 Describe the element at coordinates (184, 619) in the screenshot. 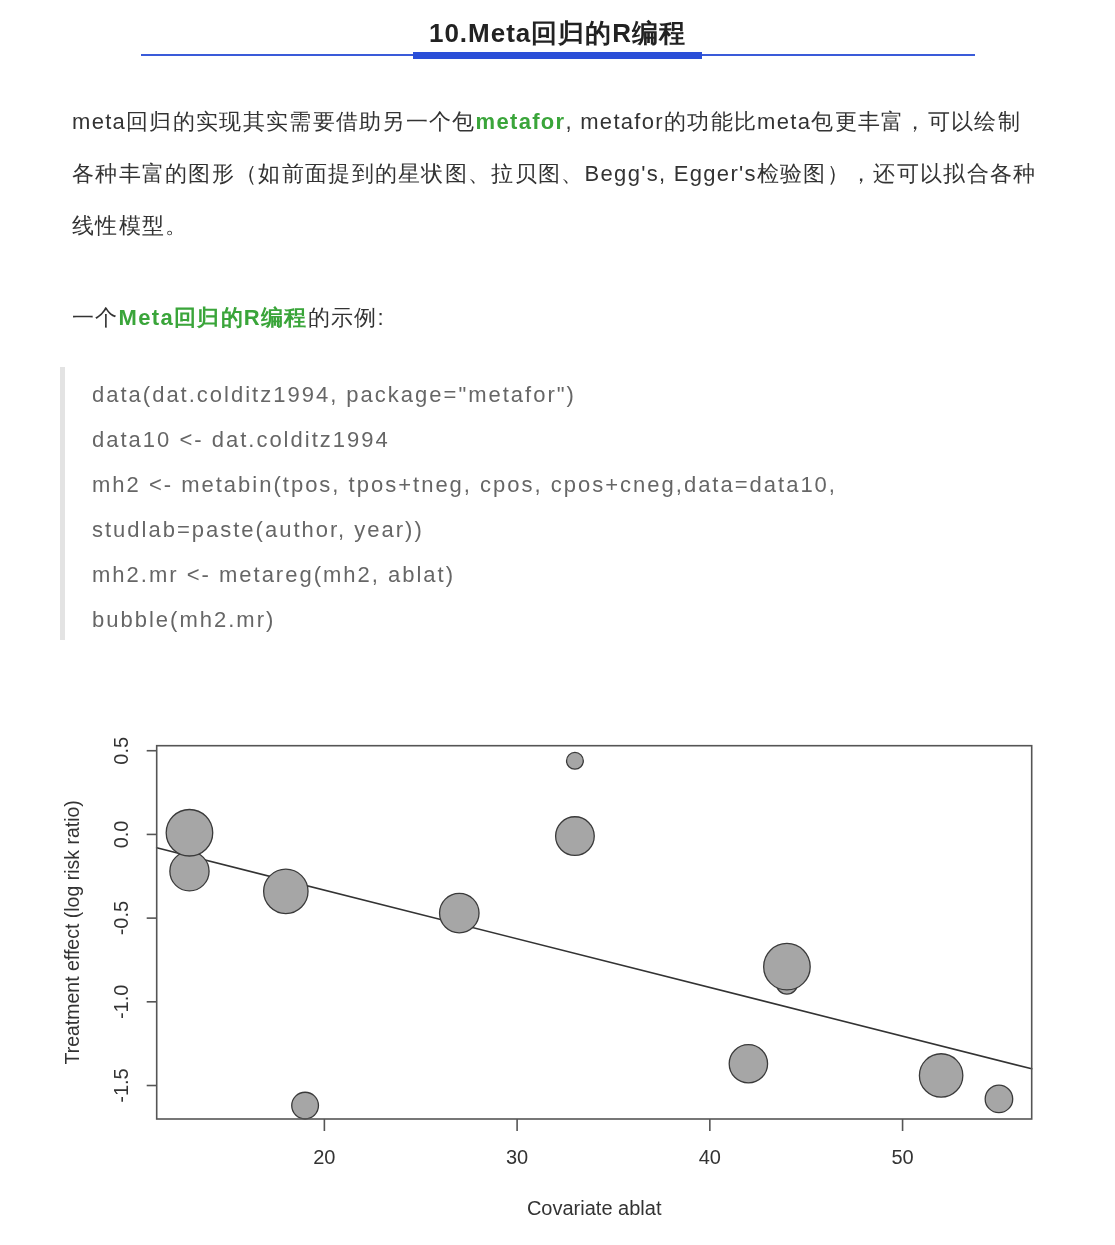

I see `text: bubble(mh2.mr)` at that location.